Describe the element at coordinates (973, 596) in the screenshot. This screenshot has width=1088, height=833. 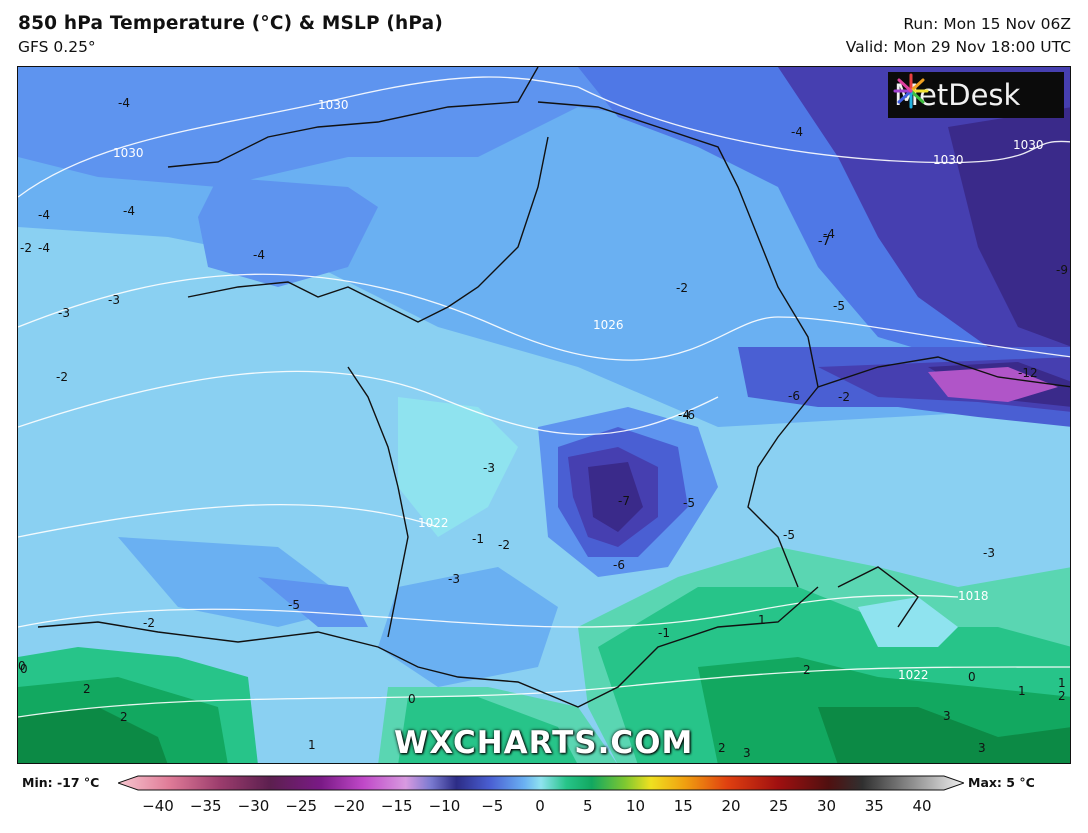
I see `isobar-label: 1018` at that location.